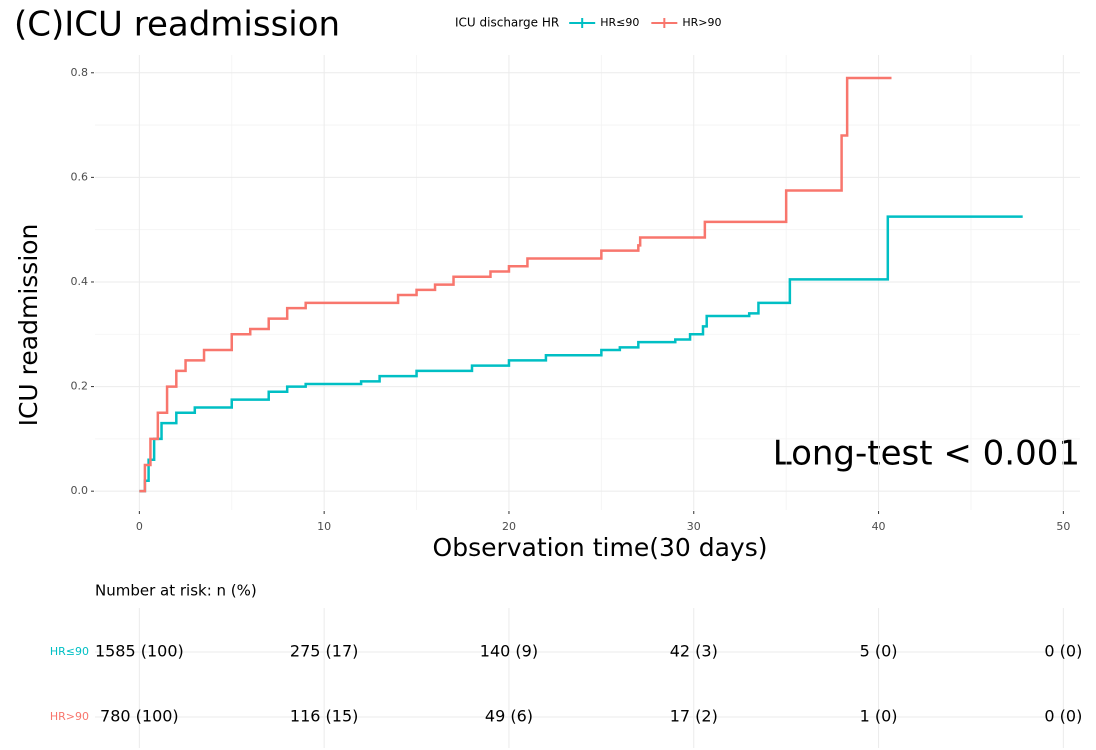 Image resolution: width=1096 pixels, height=750 pixels. What do you see at coordinates (694, 716) in the screenshot?
I see `table-cell: 17 (2)` at bounding box center [694, 716].